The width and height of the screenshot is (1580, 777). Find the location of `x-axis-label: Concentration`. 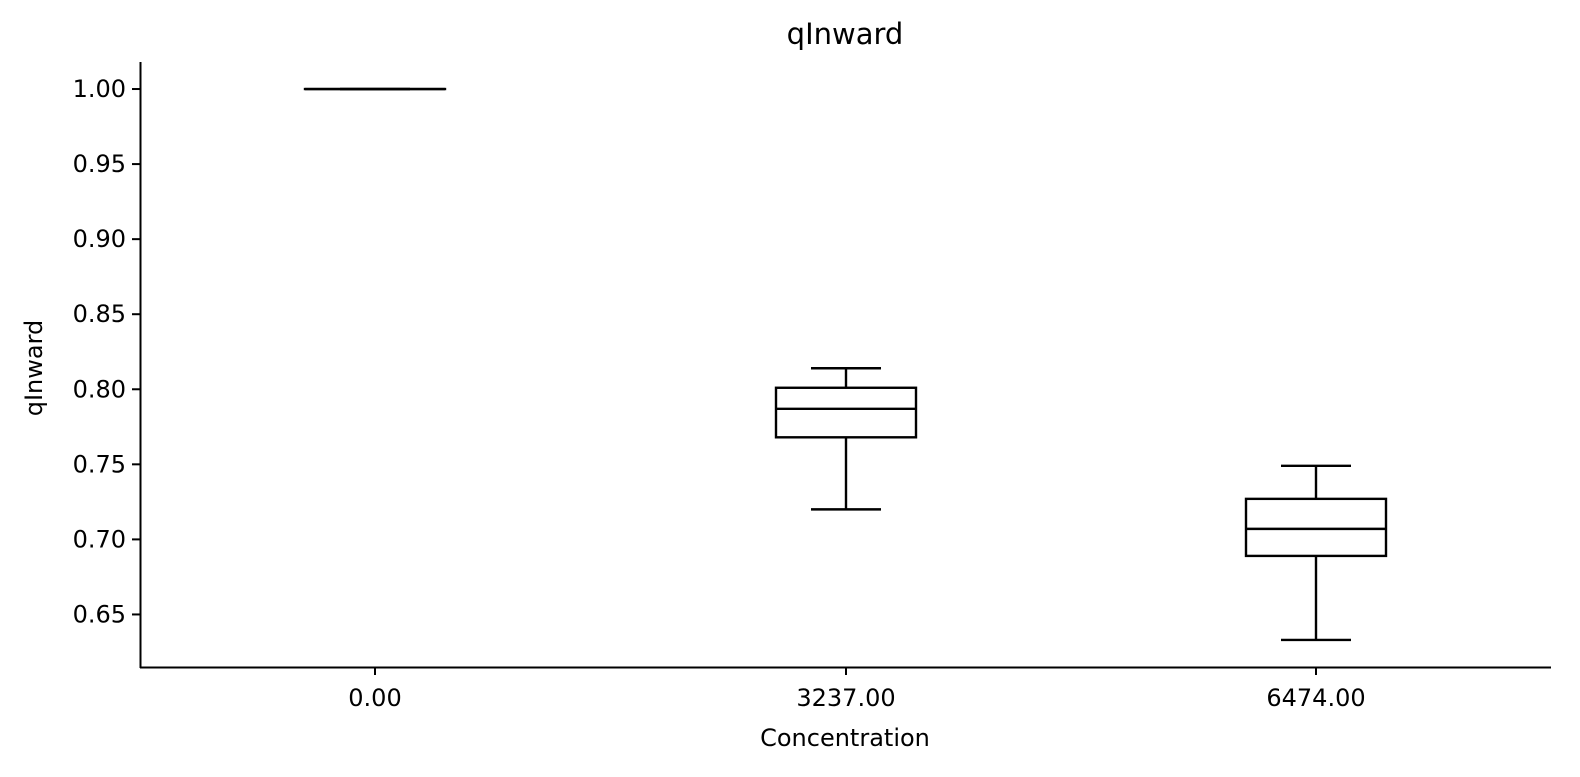

x-axis-label: Concentration is located at coordinates (845, 738).